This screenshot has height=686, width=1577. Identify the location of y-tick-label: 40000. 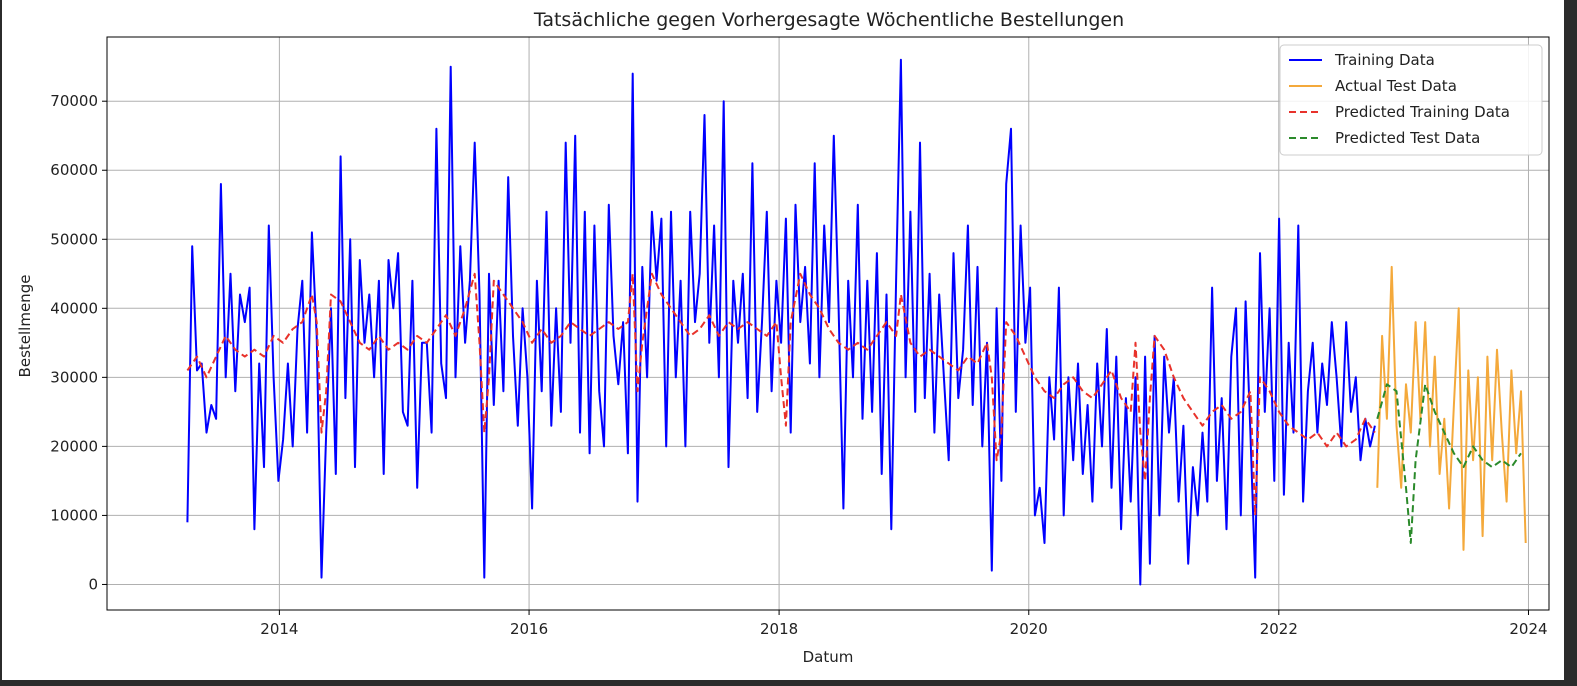
(74, 308).